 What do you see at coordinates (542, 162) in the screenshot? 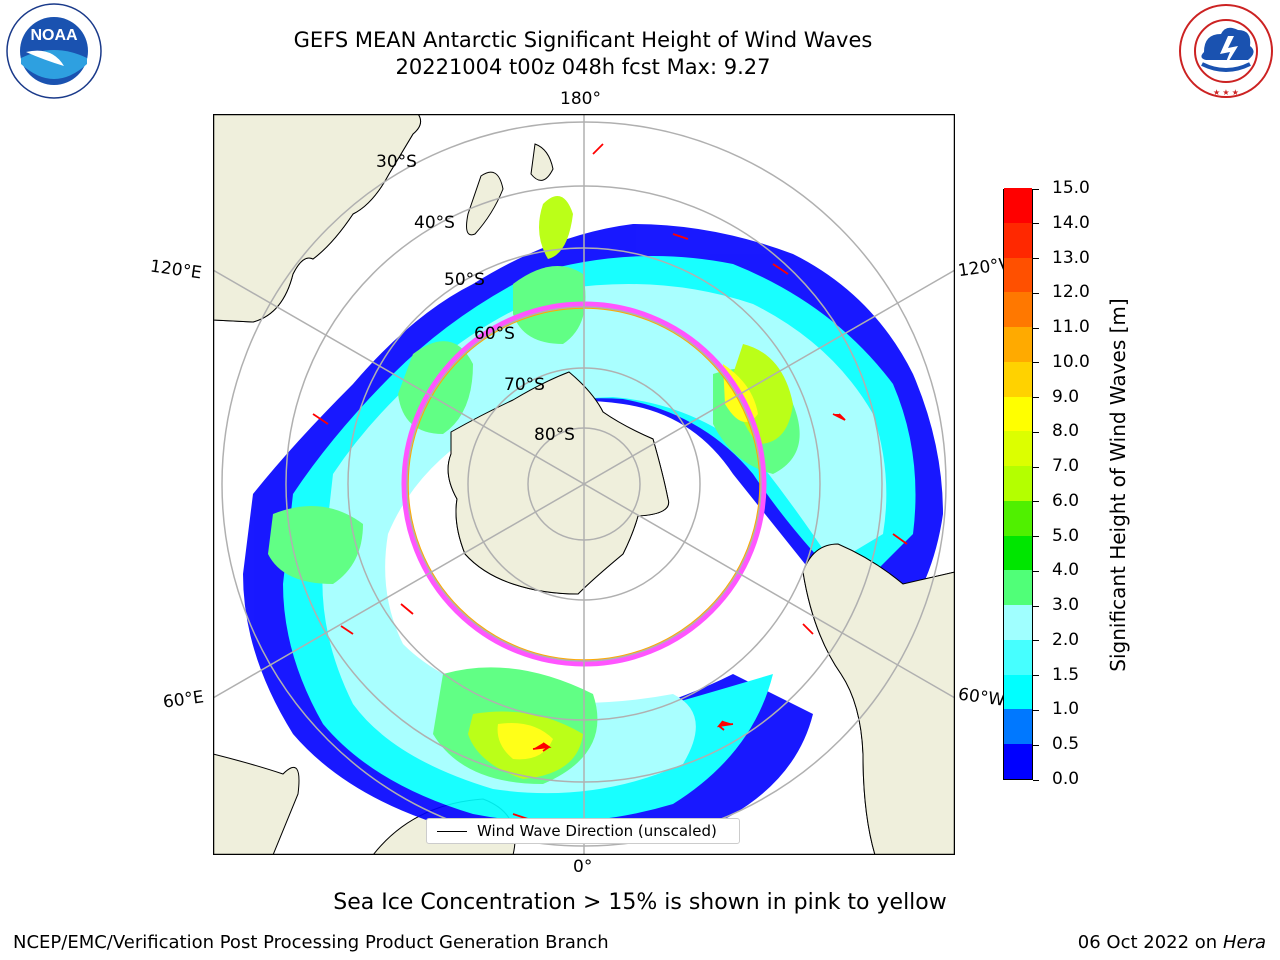
I see `land-new-zealand-north` at bounding box center [542, 162].